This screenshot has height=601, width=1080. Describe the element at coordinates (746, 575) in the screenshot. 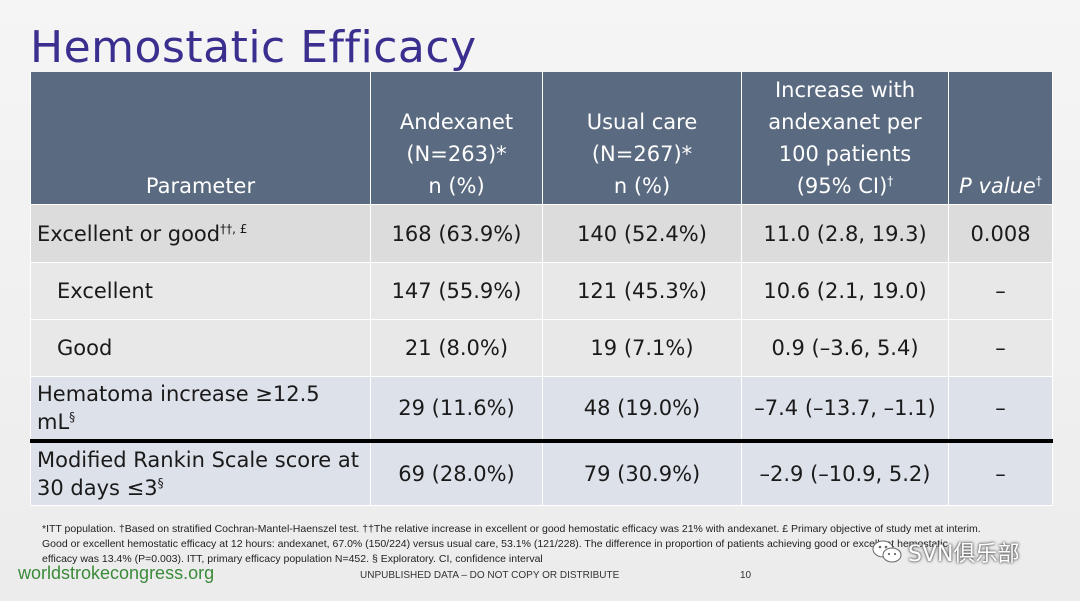

I see `page-number: 10` at that location.